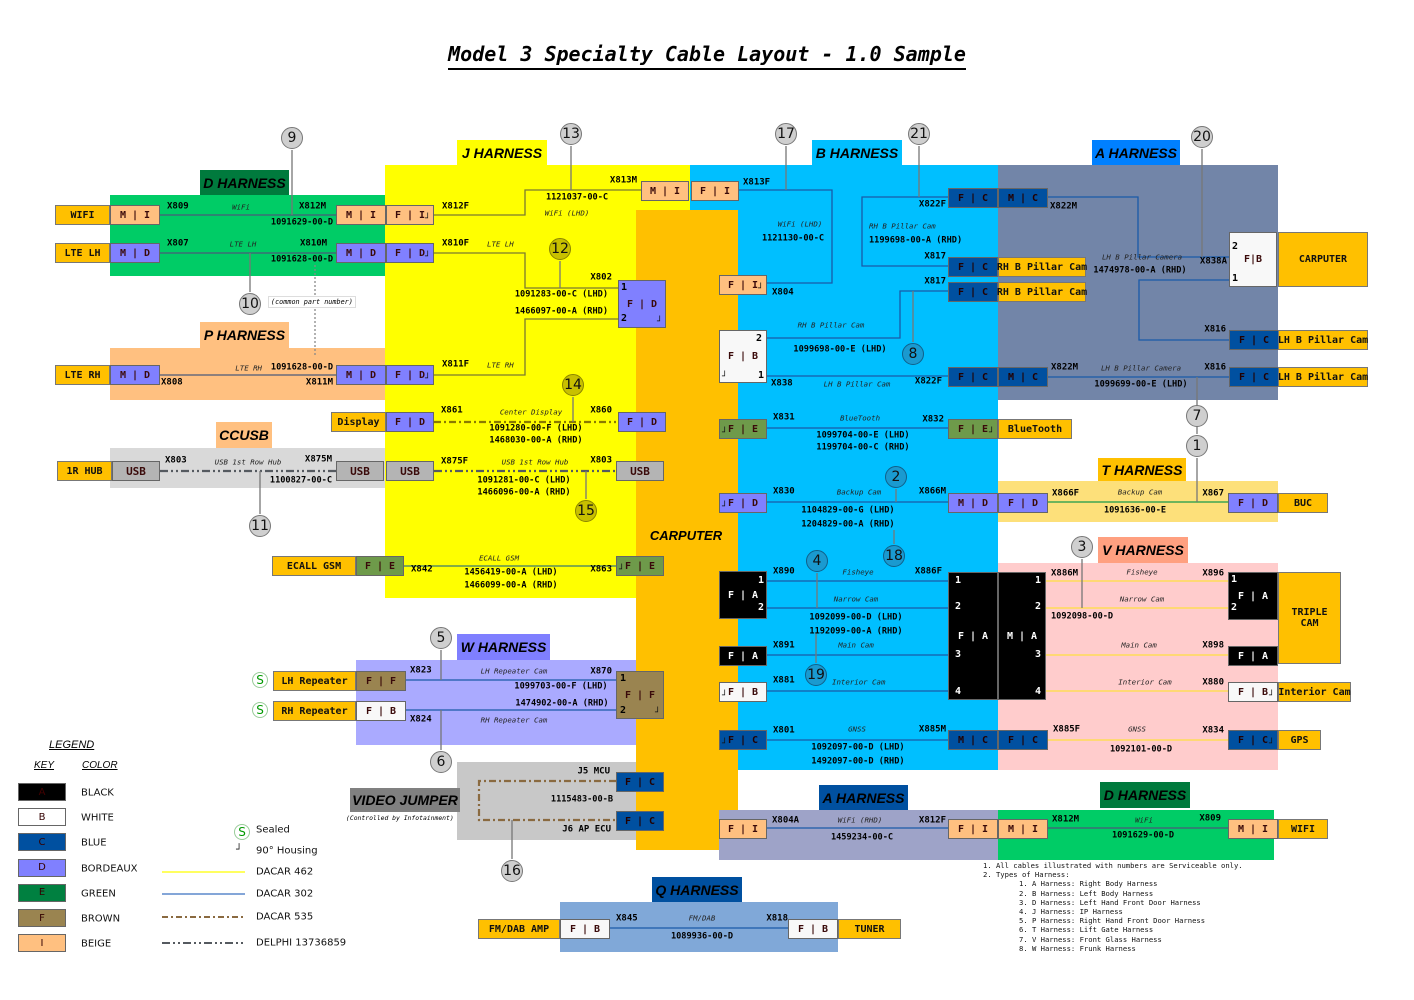  What do you see at coordinates (1253, 259) in the screenshot?
I see `connector: F|B` at bounding box center [1253, 259].